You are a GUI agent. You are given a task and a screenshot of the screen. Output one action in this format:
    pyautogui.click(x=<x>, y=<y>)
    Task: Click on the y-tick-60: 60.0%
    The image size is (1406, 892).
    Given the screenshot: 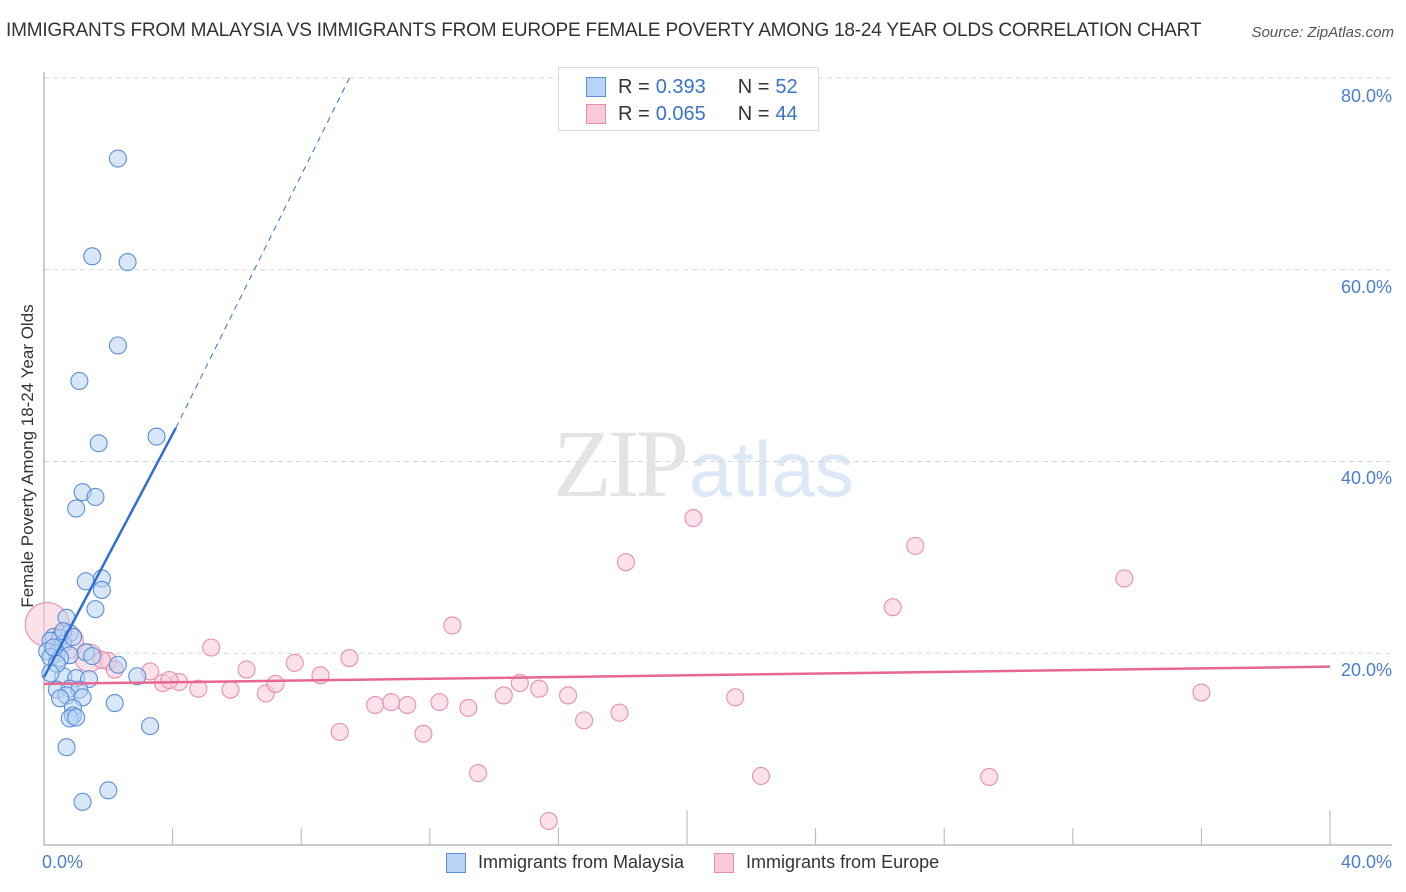 What is the action you would take?
    pyautogui.click(x=1366, y=287)
    